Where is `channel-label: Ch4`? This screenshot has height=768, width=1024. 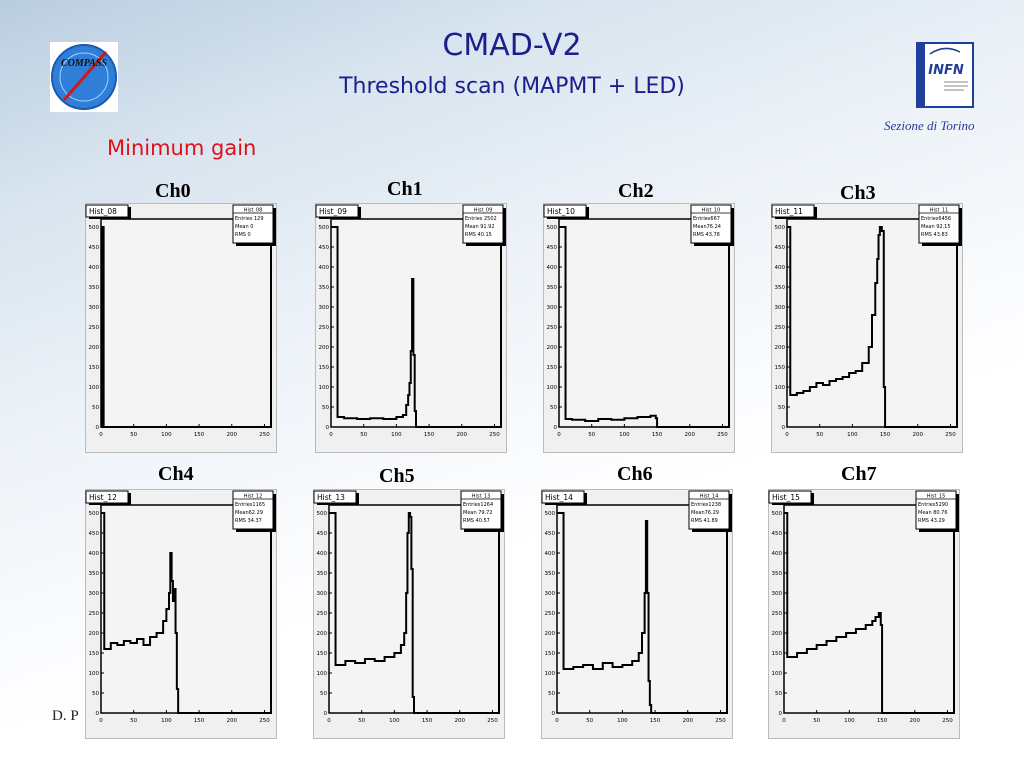
channel-label: Ch4 is located at coordinates (176, 474).